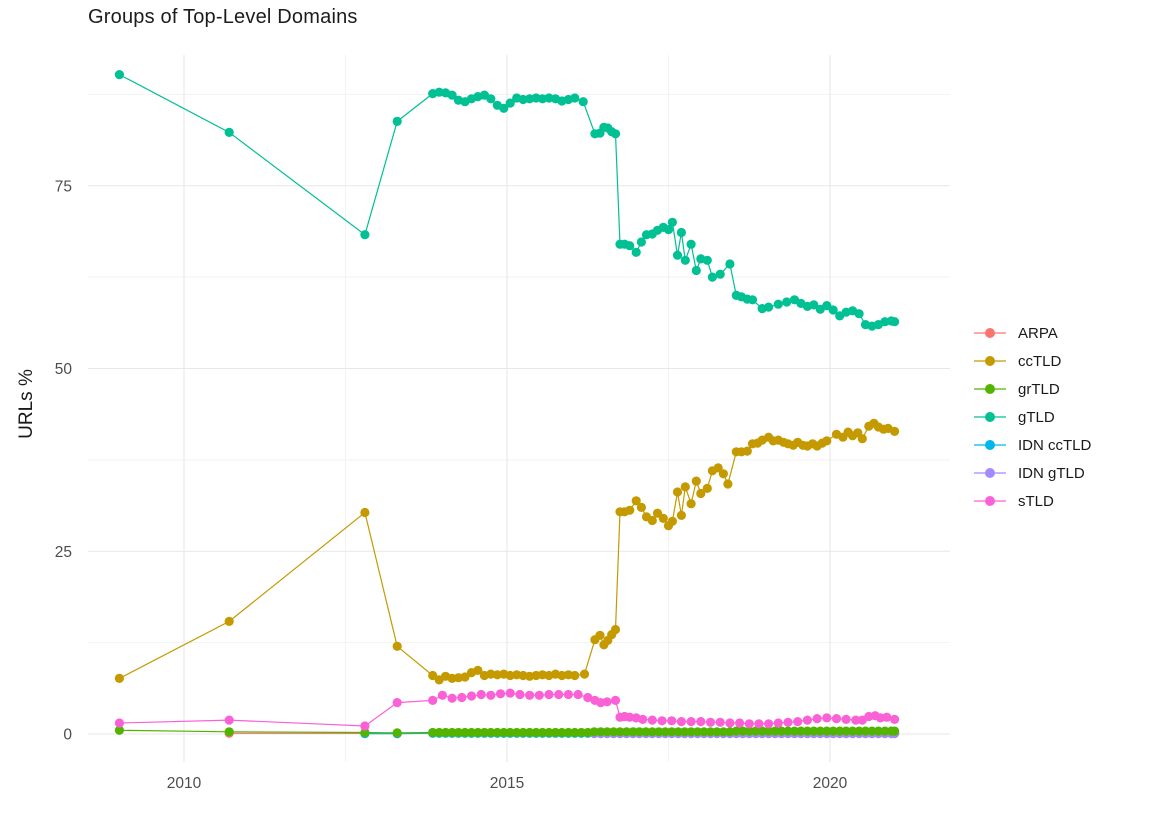 Image resolution: width=1164 pixels, height=827 pixels. Describe the element at coordinates (63, 552) in the screenshot. I see `y-tick-label: 25` at that location.